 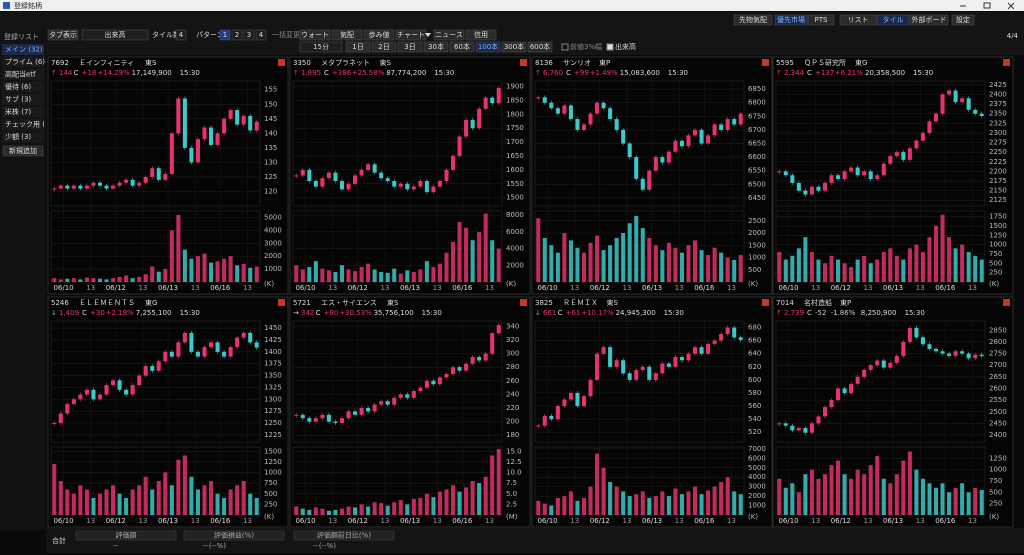 I want to click on interval-dropdown, so click(x=321, y=47).